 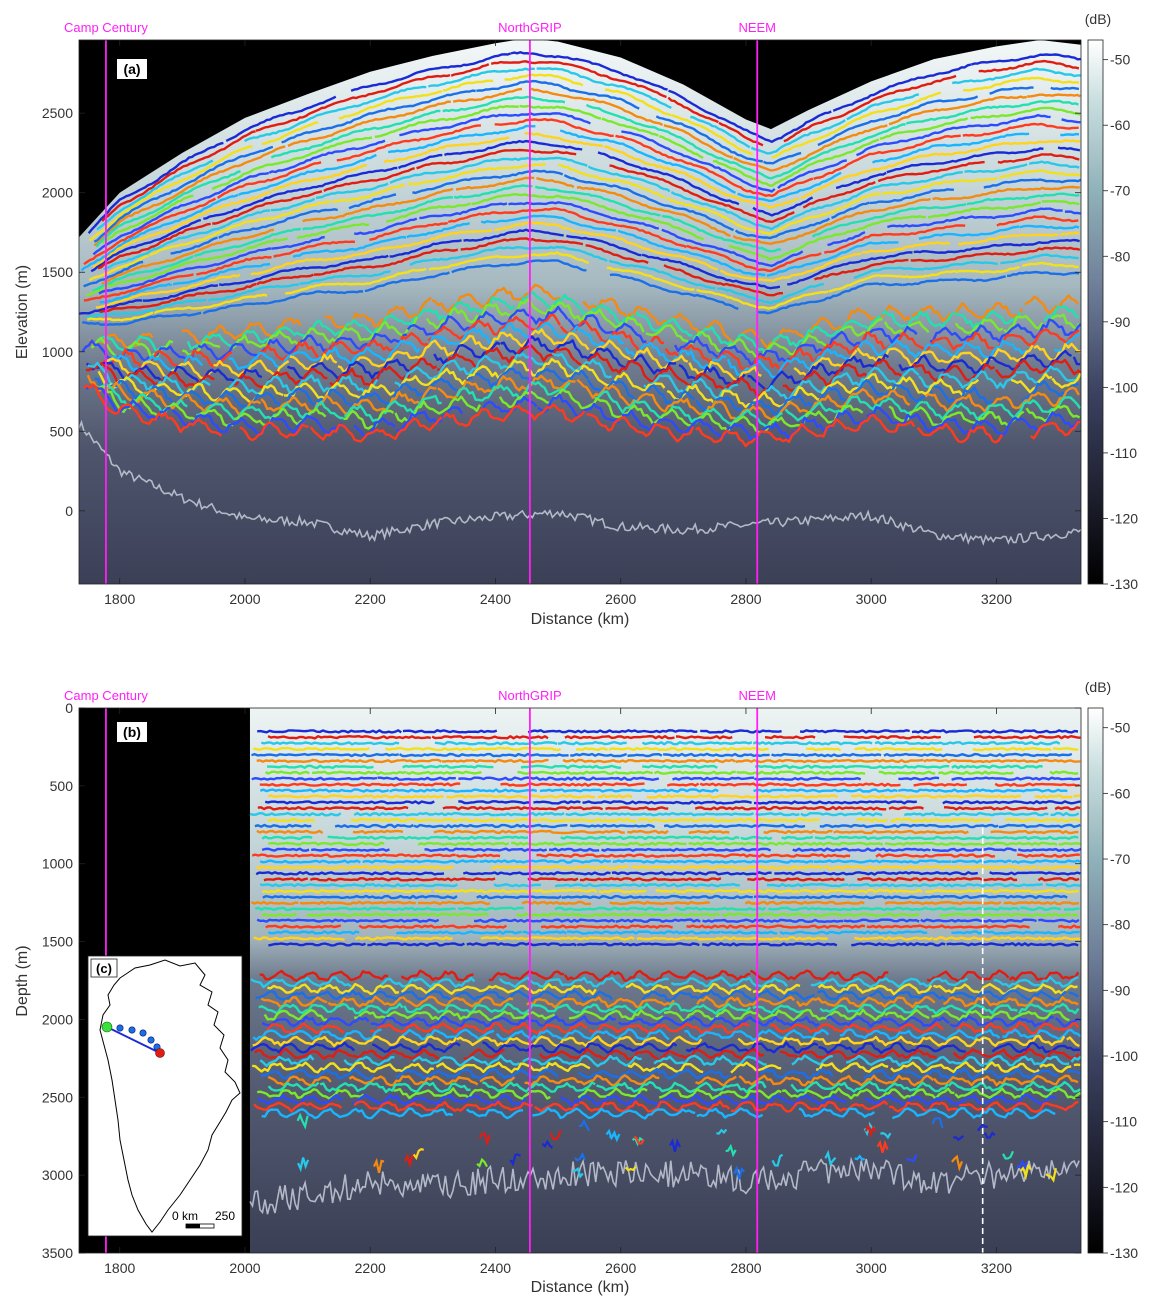 What do you see at coordinates (745, 1268) in the screenshot?
I see `x-tick-label: 2800` at bounding box center [745, 1268].